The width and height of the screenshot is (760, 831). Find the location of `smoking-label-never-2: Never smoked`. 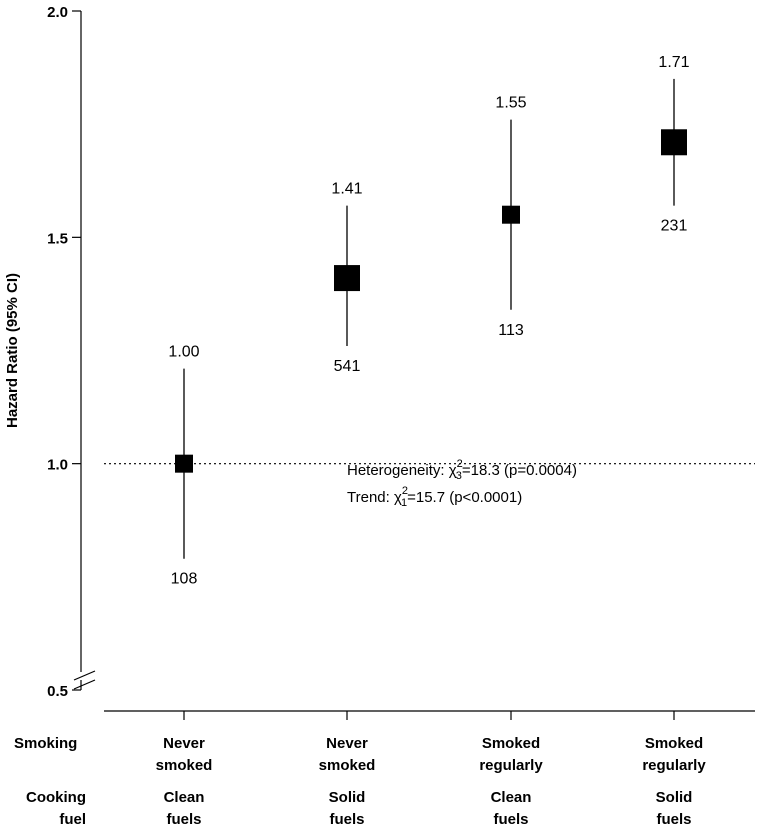

smoking-label-never-2: Never smoked is located at coordinates (347, 754).